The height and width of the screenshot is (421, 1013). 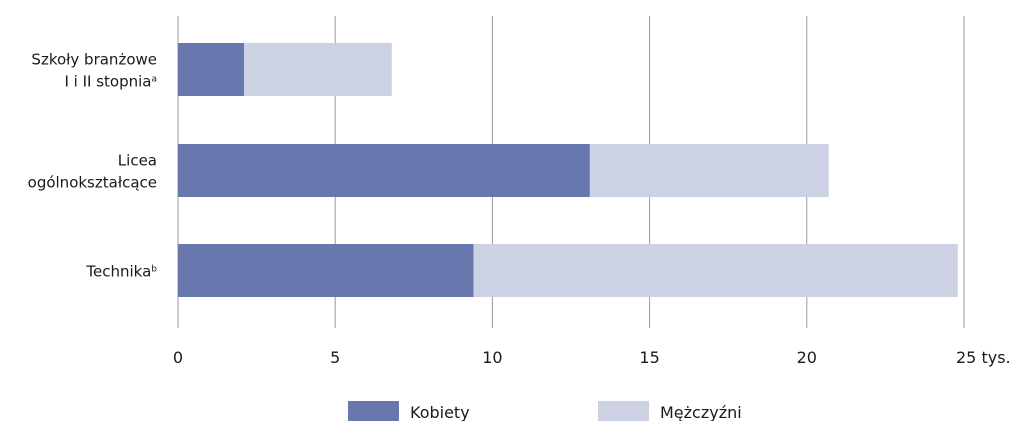 What do you see at coordinates (137, 161) in the screenshot?
I see `category-label-1-line-0: Licea` at bounding box center [137, 161].